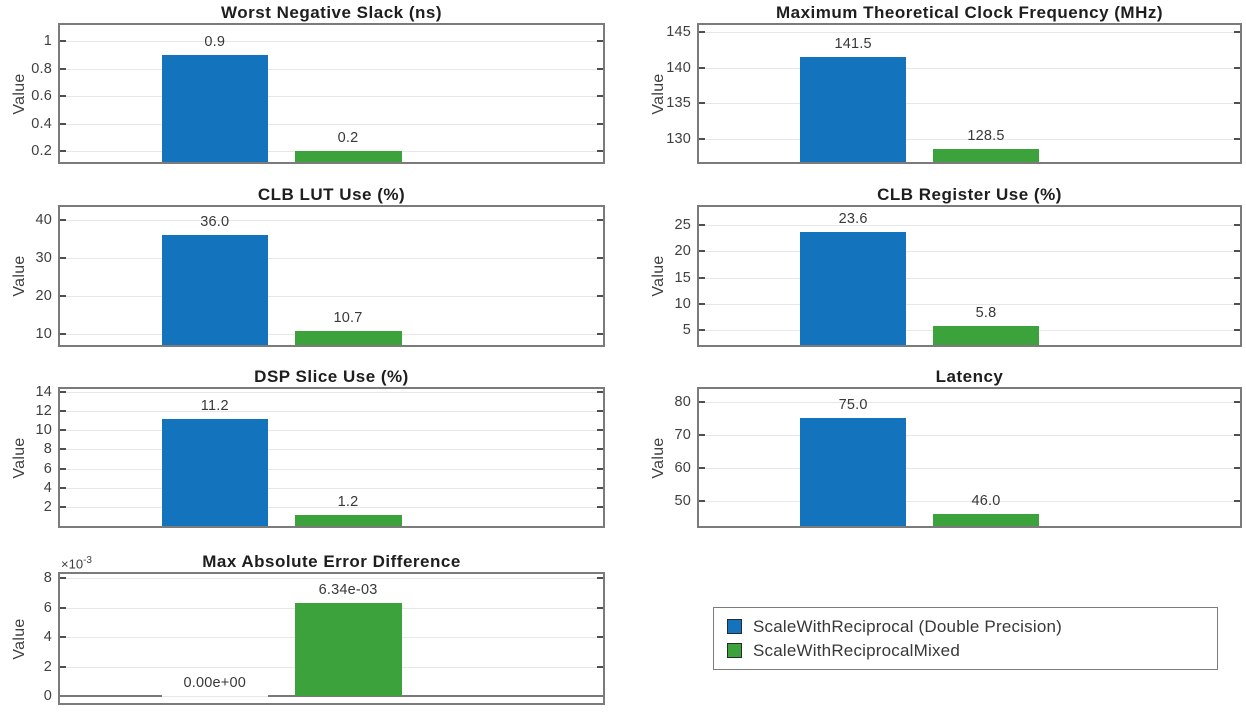 The image size is (1246, 716). What do you see at coordinates (215, 221) in the screenshot?
I see `bar-value-label: 36.0` at bounding box center [215, 221].